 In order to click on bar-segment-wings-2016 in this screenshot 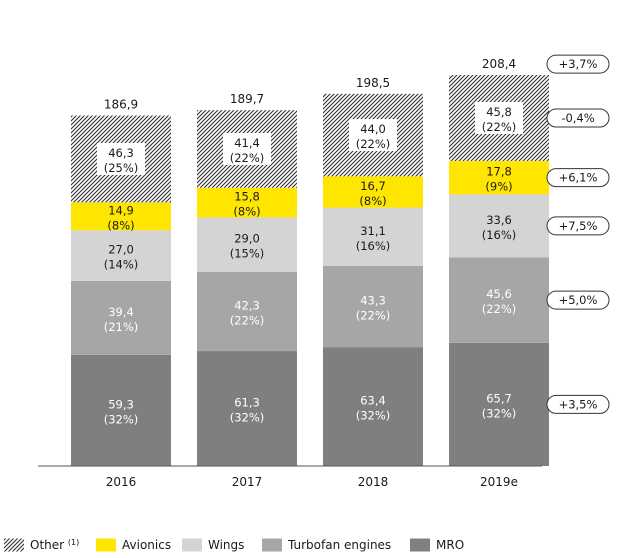, I will do `click(121, 255)`.